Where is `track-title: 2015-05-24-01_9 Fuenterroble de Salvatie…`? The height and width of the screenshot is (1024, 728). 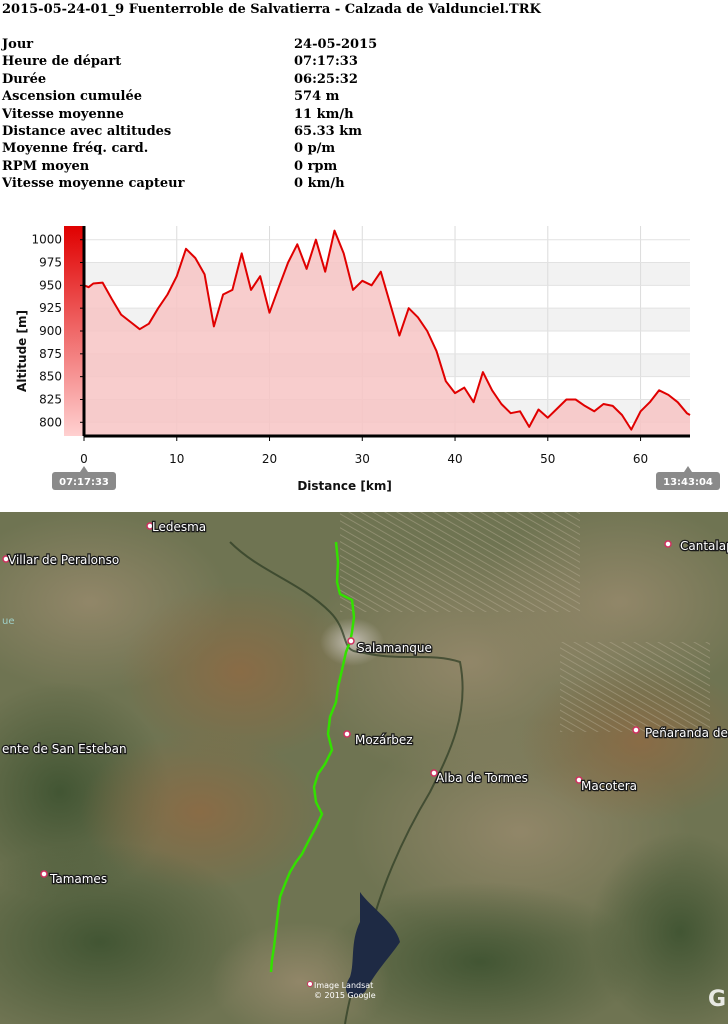
track-title: 2015-05-24-01_9 Fuenterroble de Salvatie… is located at coordinates (271, 9).